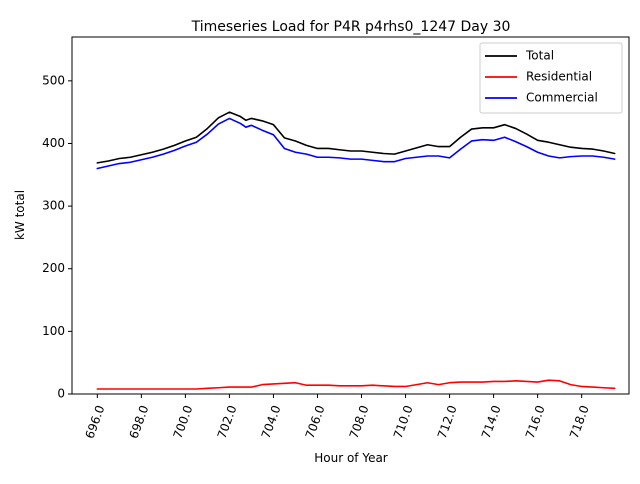  Describe the element at coordinates (53, 80) in the screenshot. I see `y-tick-label: 500` at that location.